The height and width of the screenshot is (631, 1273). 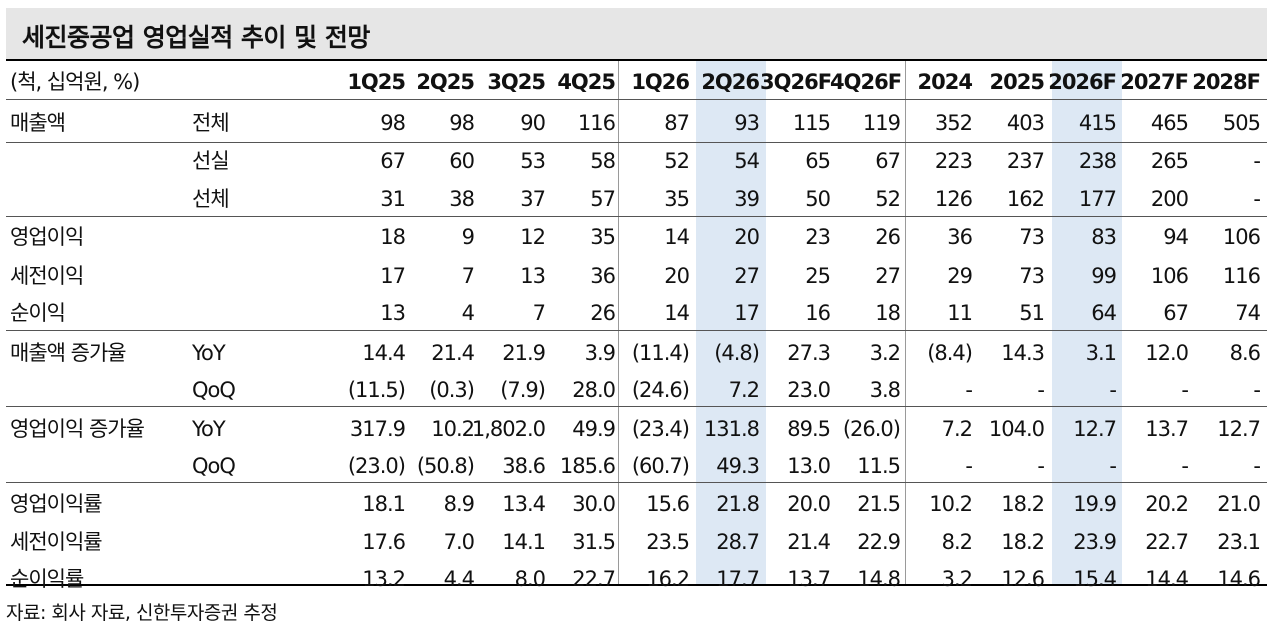 What do you see at coordinates (75, 82) in the screenshot?
I see `unit-label: (척, 십억원, %)` at bounding box center [75, 82].